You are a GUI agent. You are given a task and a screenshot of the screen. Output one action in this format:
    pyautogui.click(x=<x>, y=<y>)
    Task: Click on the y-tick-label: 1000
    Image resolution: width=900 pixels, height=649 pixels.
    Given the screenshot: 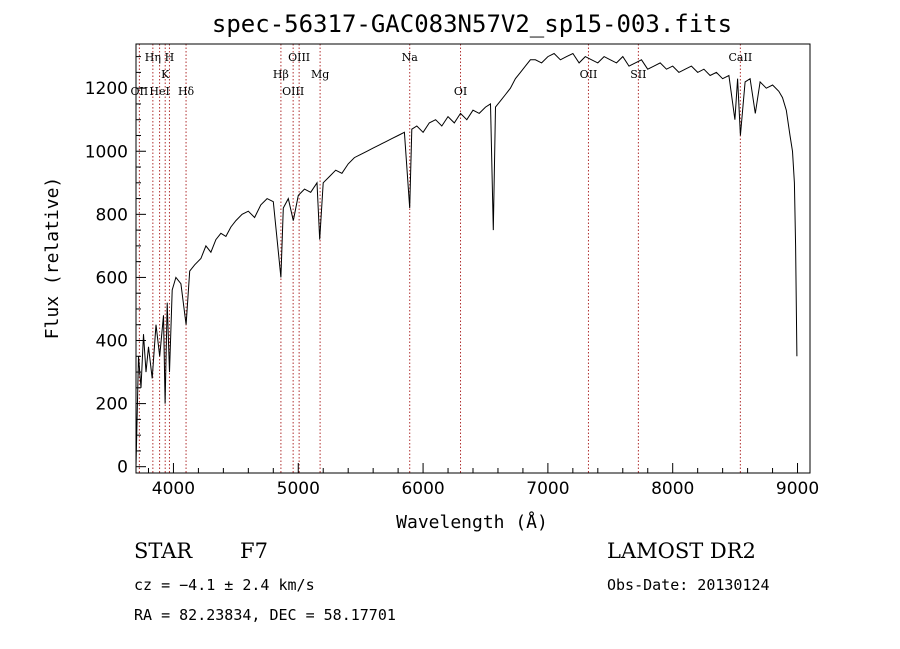 What is the action you would take?
    pyautogui.click(x=106, y=152)
    